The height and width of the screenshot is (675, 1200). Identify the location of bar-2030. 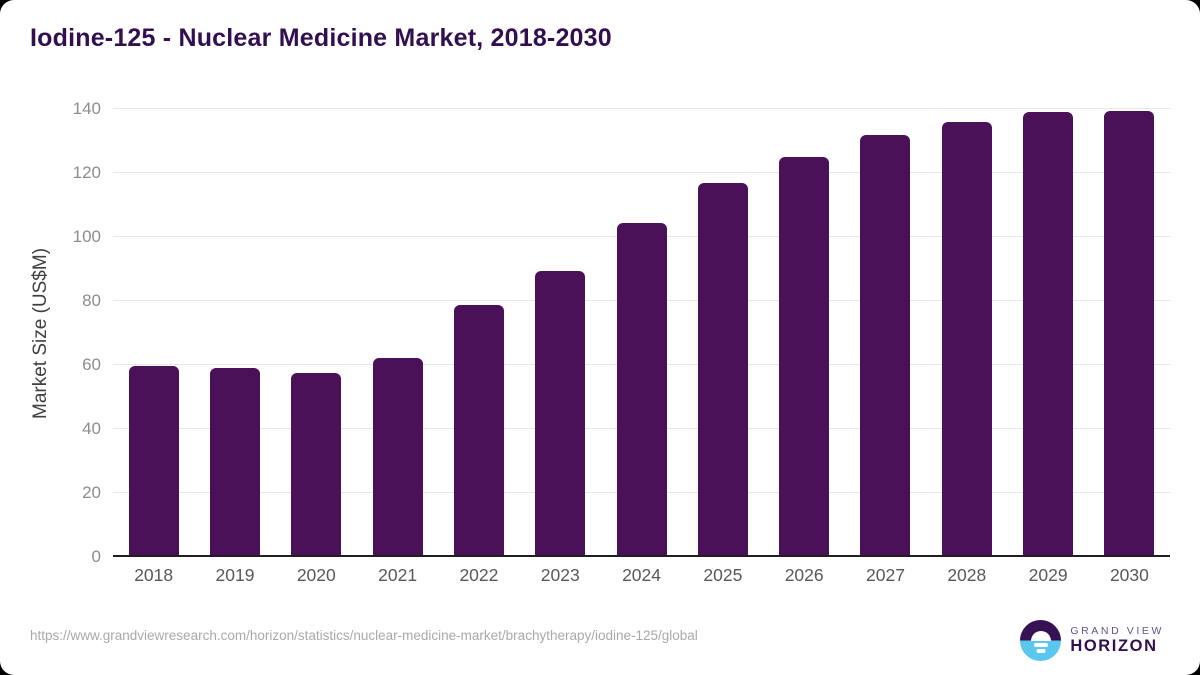
(1129, 333).